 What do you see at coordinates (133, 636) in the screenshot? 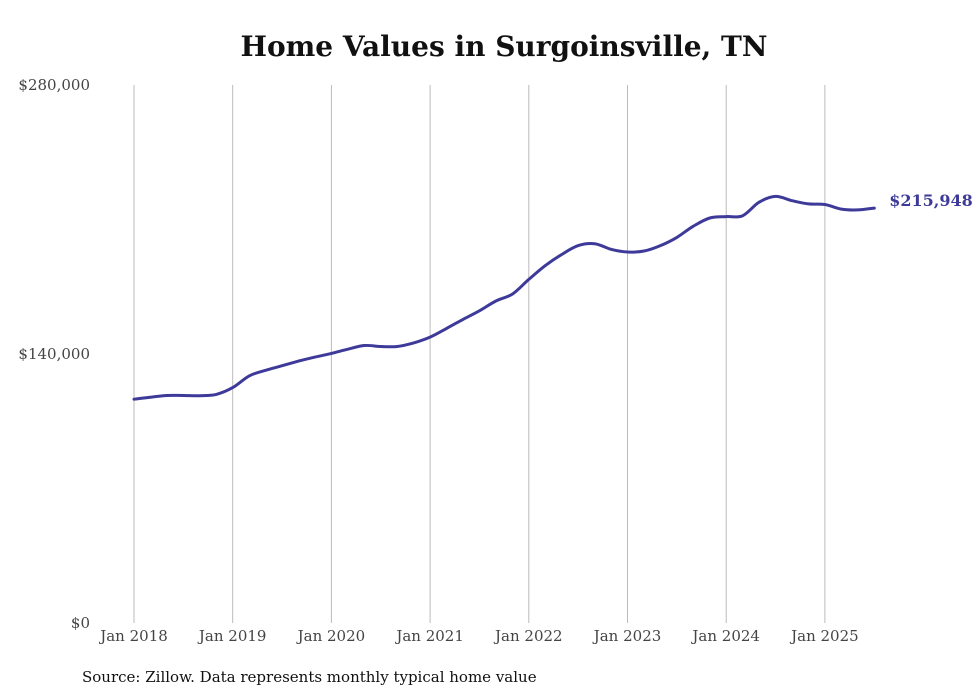
I see `x-tick-label: Jan 2018` at bounding box center [133, 636].